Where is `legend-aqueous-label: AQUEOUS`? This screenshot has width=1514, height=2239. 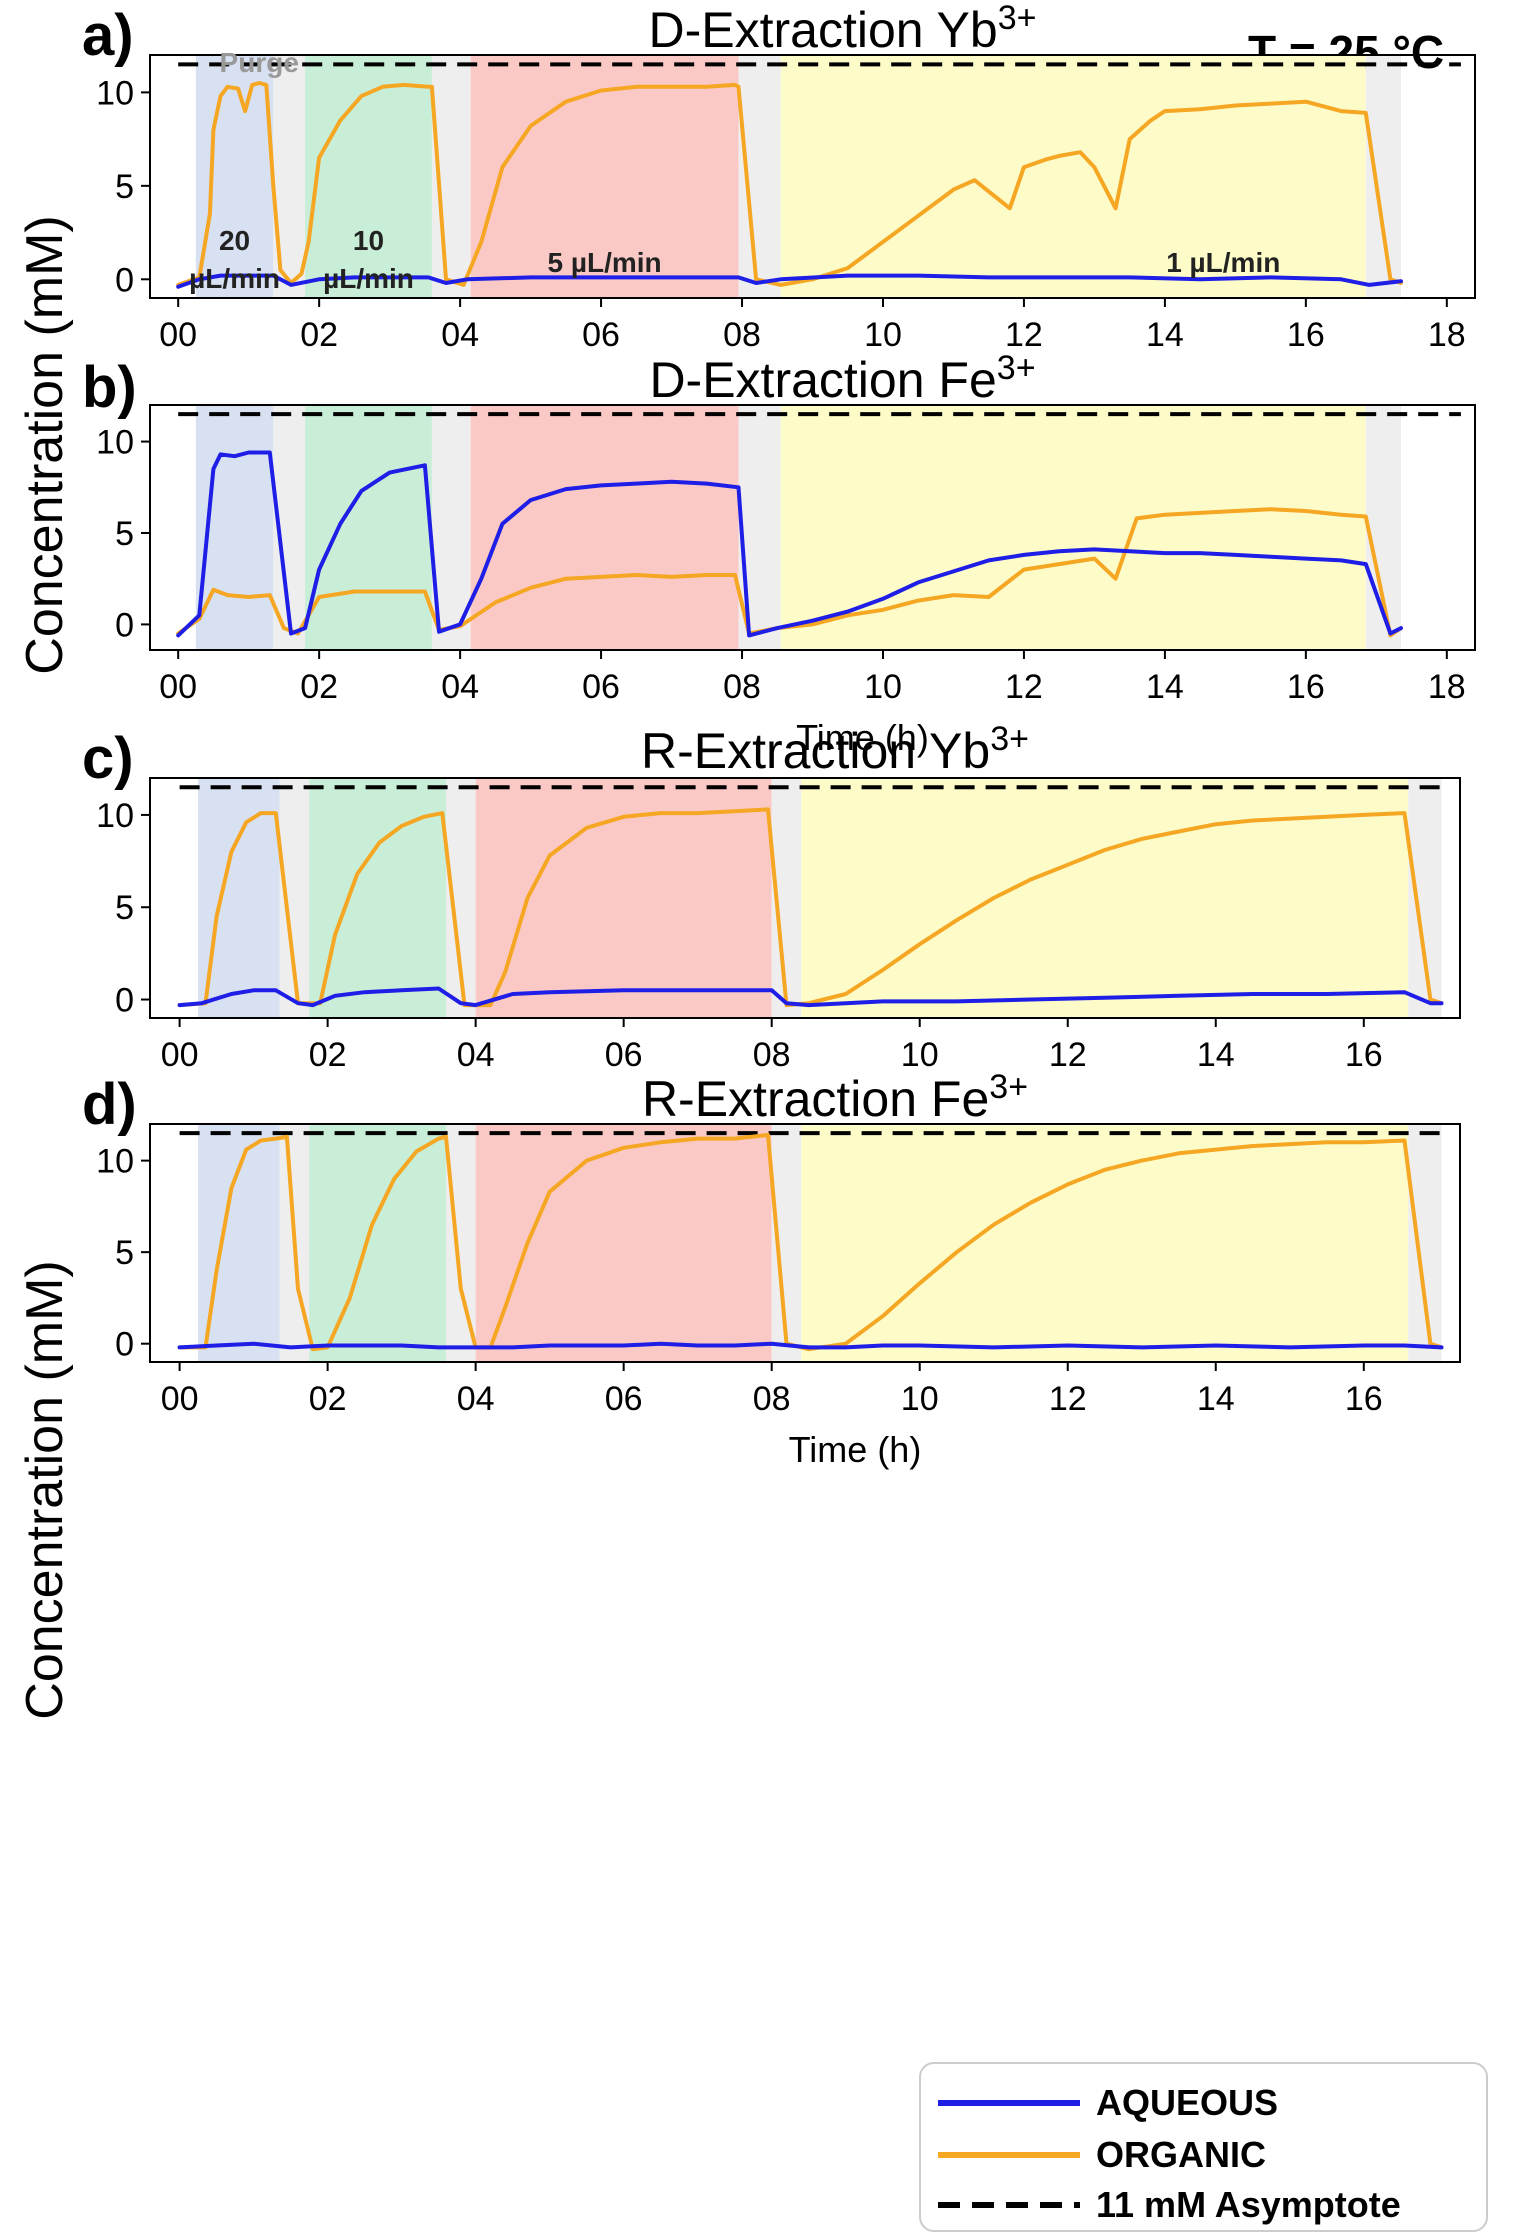
legend-aqueous-label: AQUEOUS is located at coordinates (1187, 2102).